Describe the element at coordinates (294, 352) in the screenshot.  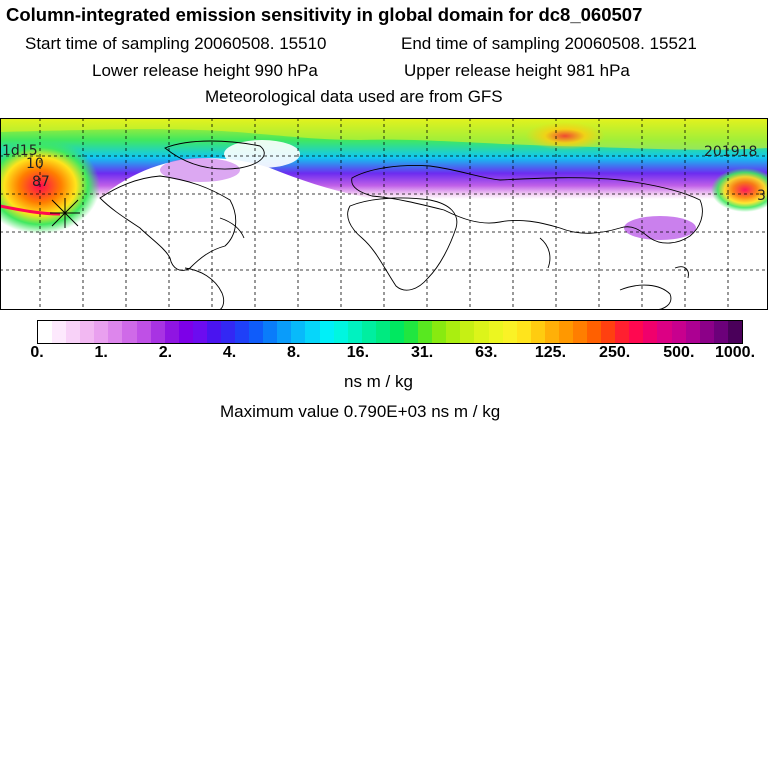
I see `colorbar-tick-label: 8.` at that location.